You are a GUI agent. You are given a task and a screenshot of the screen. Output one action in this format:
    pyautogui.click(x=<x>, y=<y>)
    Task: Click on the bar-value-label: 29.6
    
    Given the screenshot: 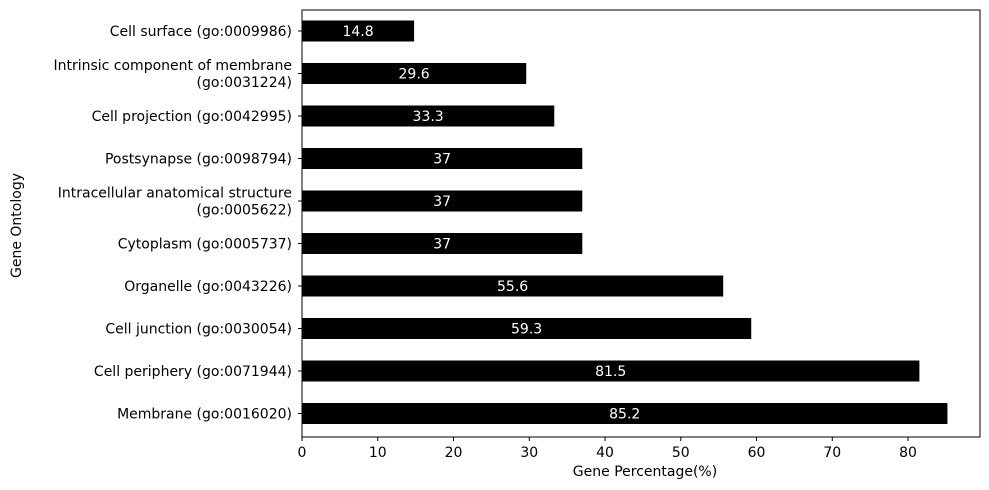 What is the action you would take?
    pyautogui.click(x=414, y=75)
    